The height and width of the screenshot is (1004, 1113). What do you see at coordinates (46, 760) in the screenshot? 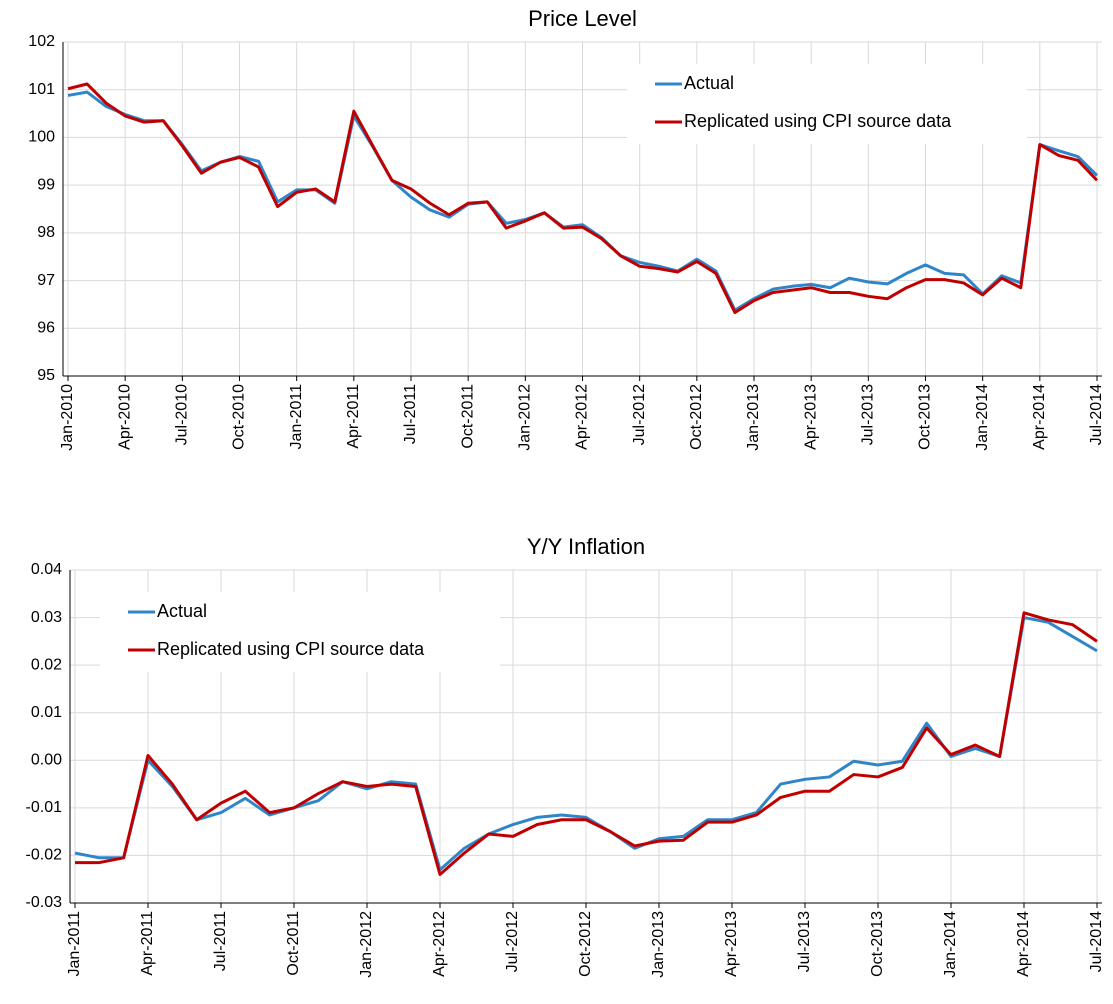
I see `y-tick-label: 0.00` at bounding box center [46, 760].